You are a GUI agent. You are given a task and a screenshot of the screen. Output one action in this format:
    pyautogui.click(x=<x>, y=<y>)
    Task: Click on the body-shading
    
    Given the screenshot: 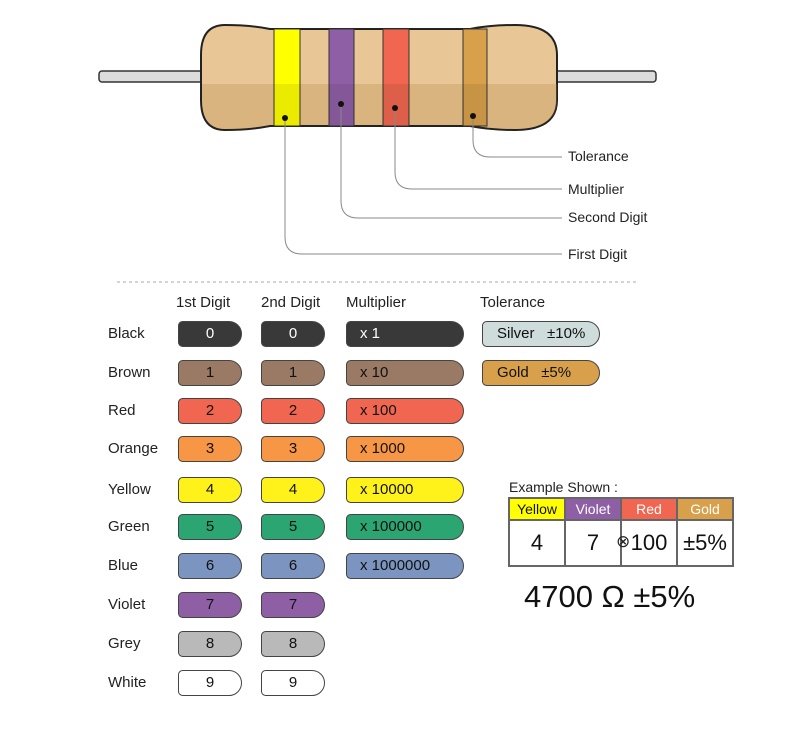 What is the action you would take?
    pyautogui.click(x=379, y=106)
    